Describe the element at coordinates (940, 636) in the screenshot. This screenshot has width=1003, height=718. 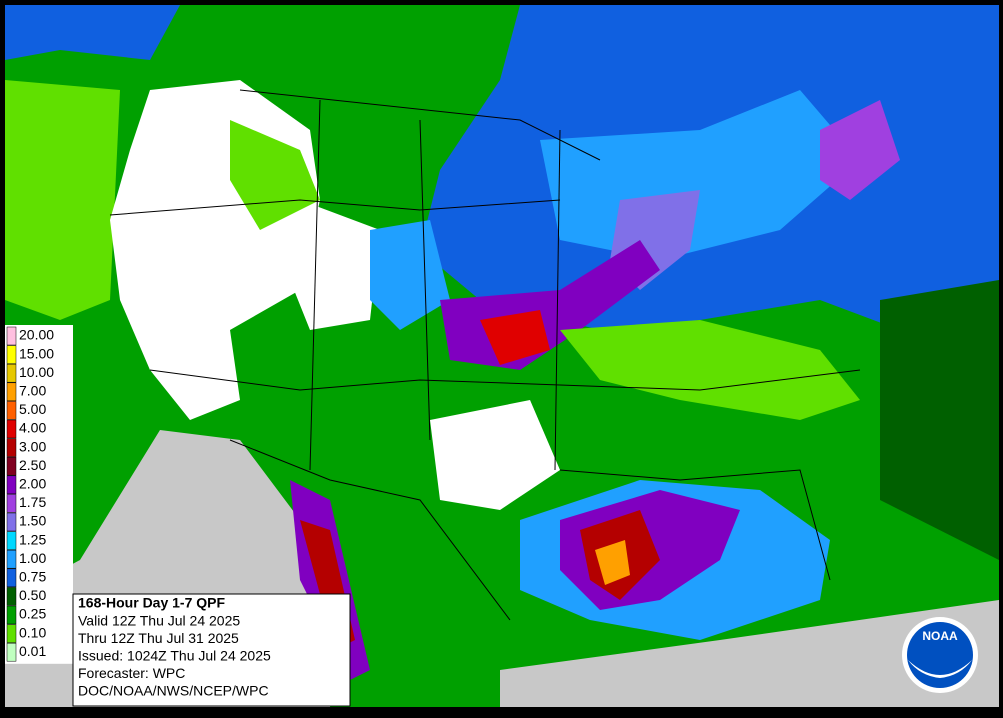
I see `logo-text: NOAA` at that location.